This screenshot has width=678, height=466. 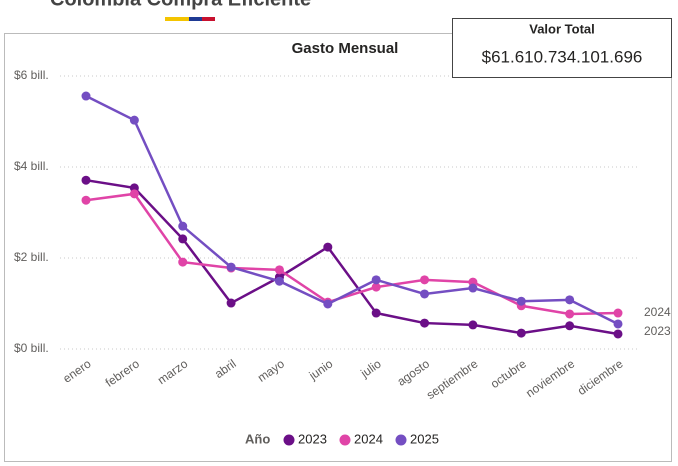 I want to click on y-tick-label: $0 bill., so click(x=31, y=348).